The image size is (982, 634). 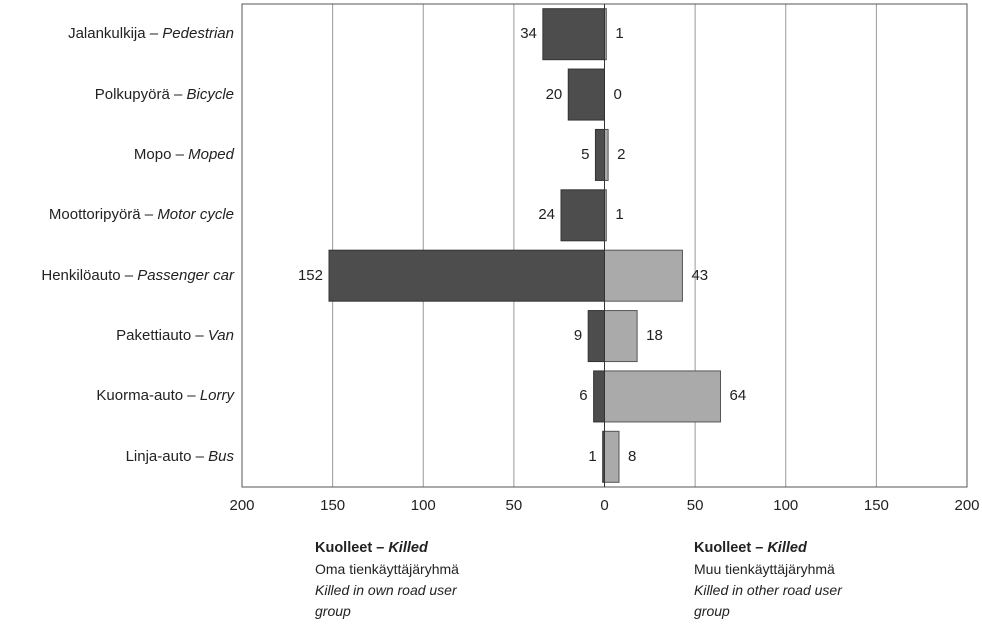 I want to click on legend-note-left-heading: Kuolleet – Killed, so click(x=371, y=548).